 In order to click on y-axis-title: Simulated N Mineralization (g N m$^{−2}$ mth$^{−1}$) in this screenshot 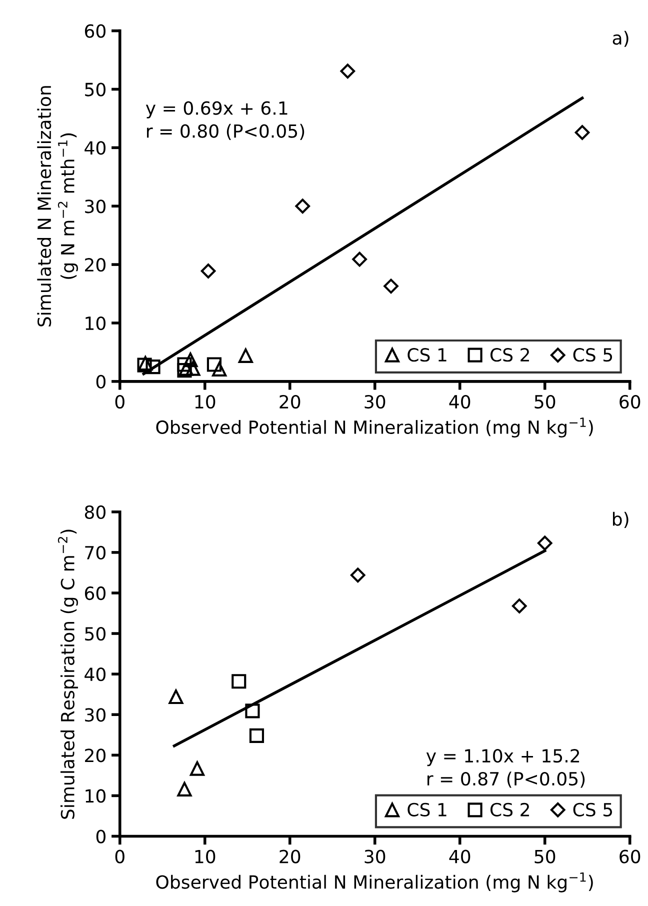, I will do `click(57, 206)`.